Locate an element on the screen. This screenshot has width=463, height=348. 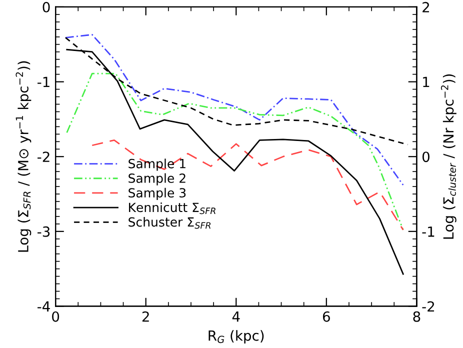
legend-label: Sample 1 is located at coordinates (157, 164).